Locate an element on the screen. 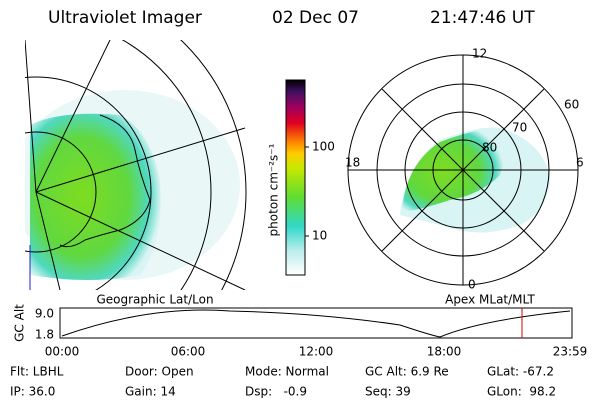  footer-field: GC Alt: 6.9 Re is located at coordinates (407, 372).